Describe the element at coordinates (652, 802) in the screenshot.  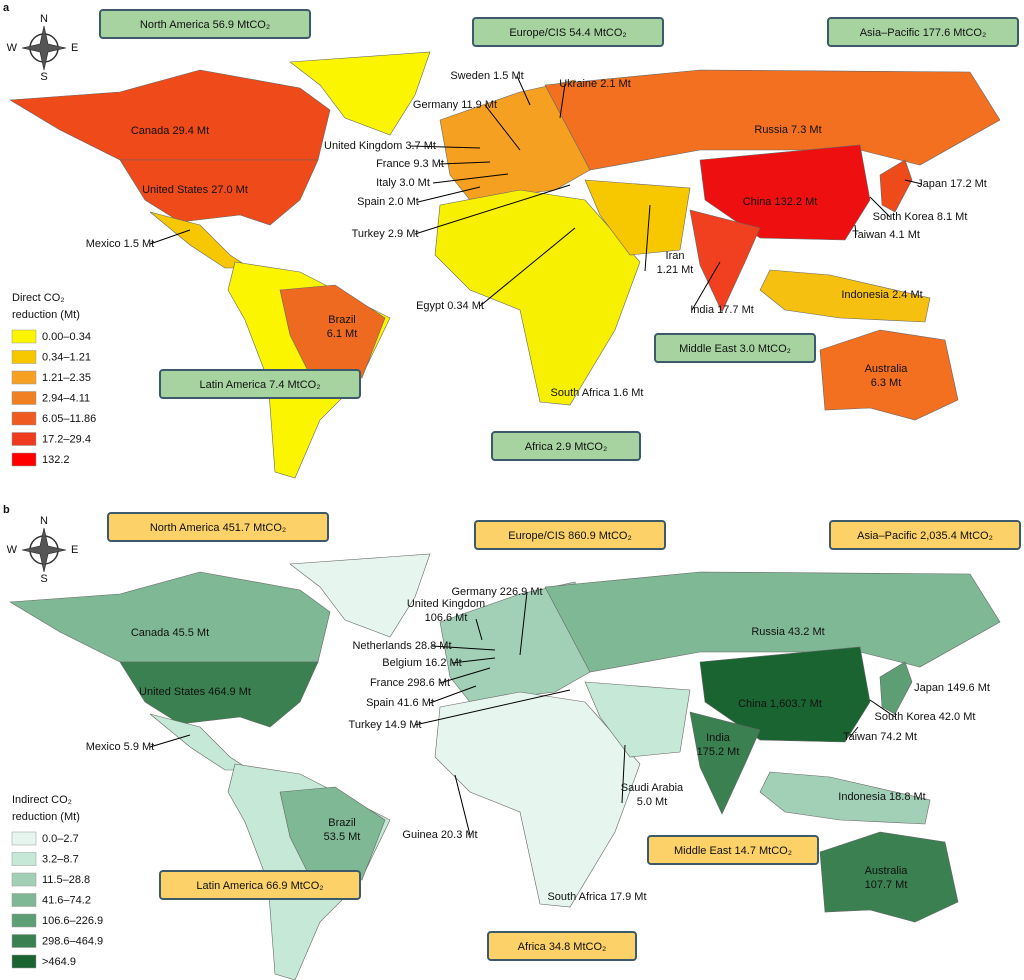
I see `country-label: 5.0 Mt` at that location.